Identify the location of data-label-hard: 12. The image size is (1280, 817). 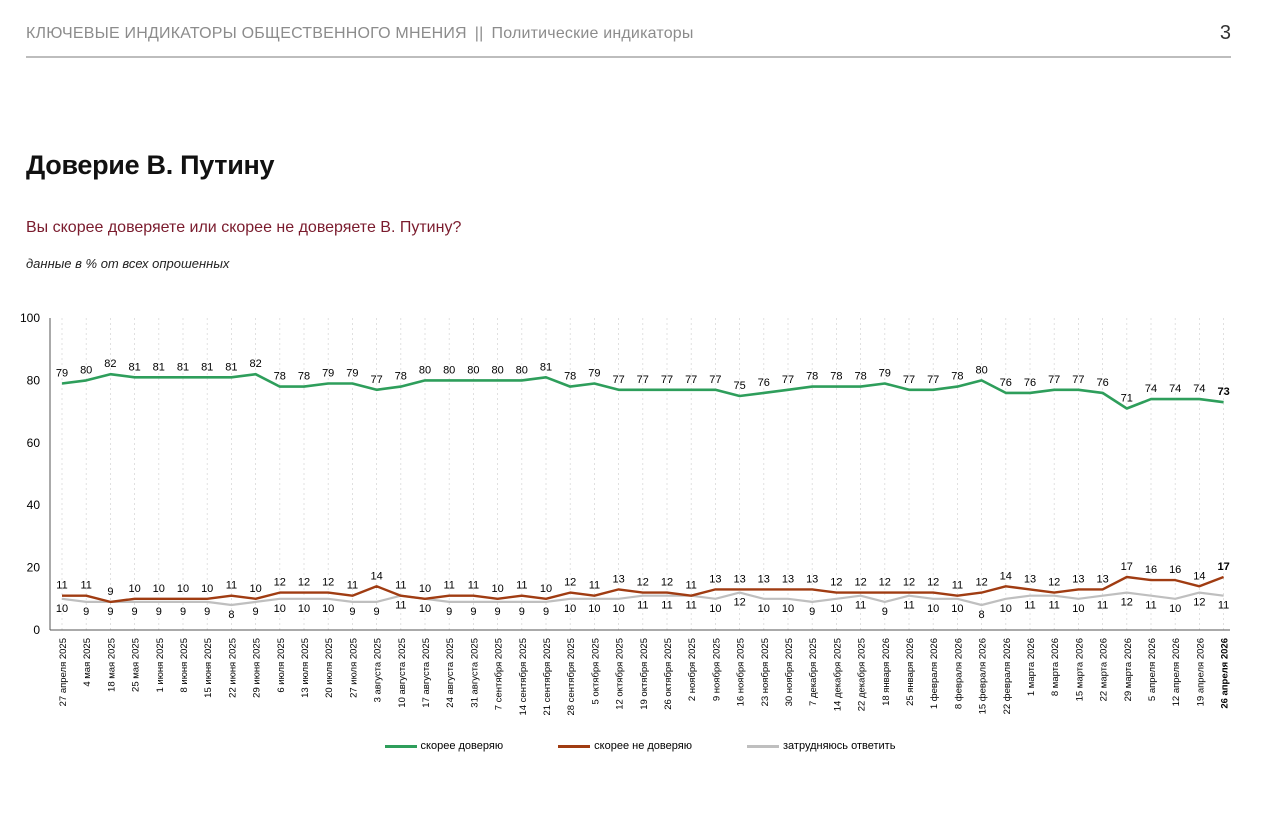
(1199, 603).